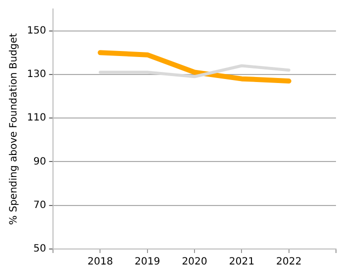 Image resolution: width=350 pixels, height=275 pixels. Describe the element at coordinates (14, 129) in the screenshot. I see `y-axis-title: % Spending above Foundation Budget` at that location.